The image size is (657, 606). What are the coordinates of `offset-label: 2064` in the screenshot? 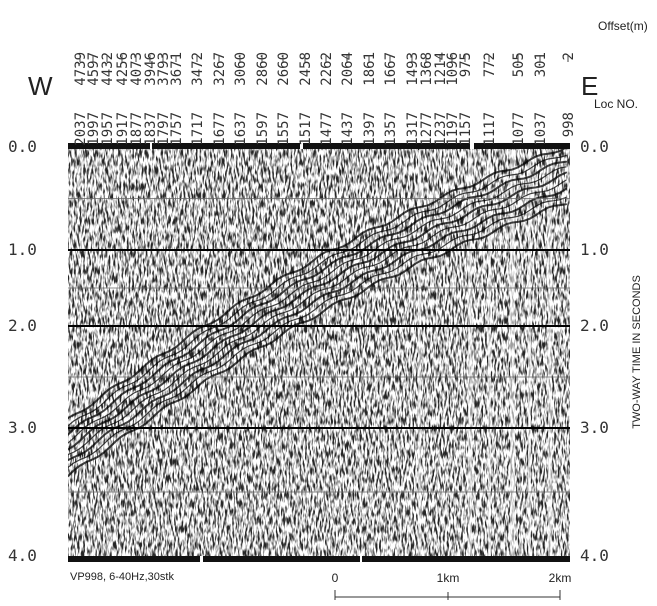 It's located at (348, 69).